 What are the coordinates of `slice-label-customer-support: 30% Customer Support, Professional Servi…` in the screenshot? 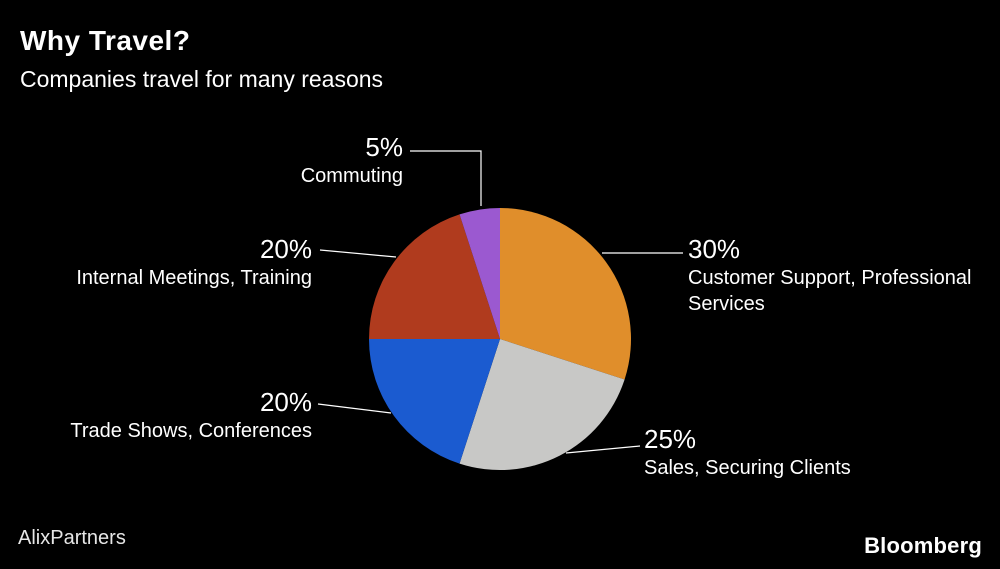 It's located at (844, 275).